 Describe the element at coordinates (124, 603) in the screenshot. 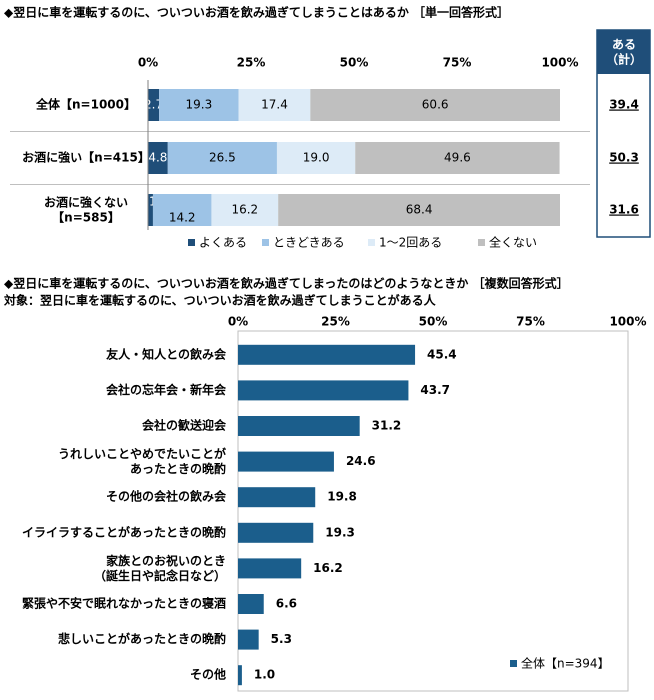

I see `category-label: 緊張や不安で眠れなかったときの寝酒` at that location.